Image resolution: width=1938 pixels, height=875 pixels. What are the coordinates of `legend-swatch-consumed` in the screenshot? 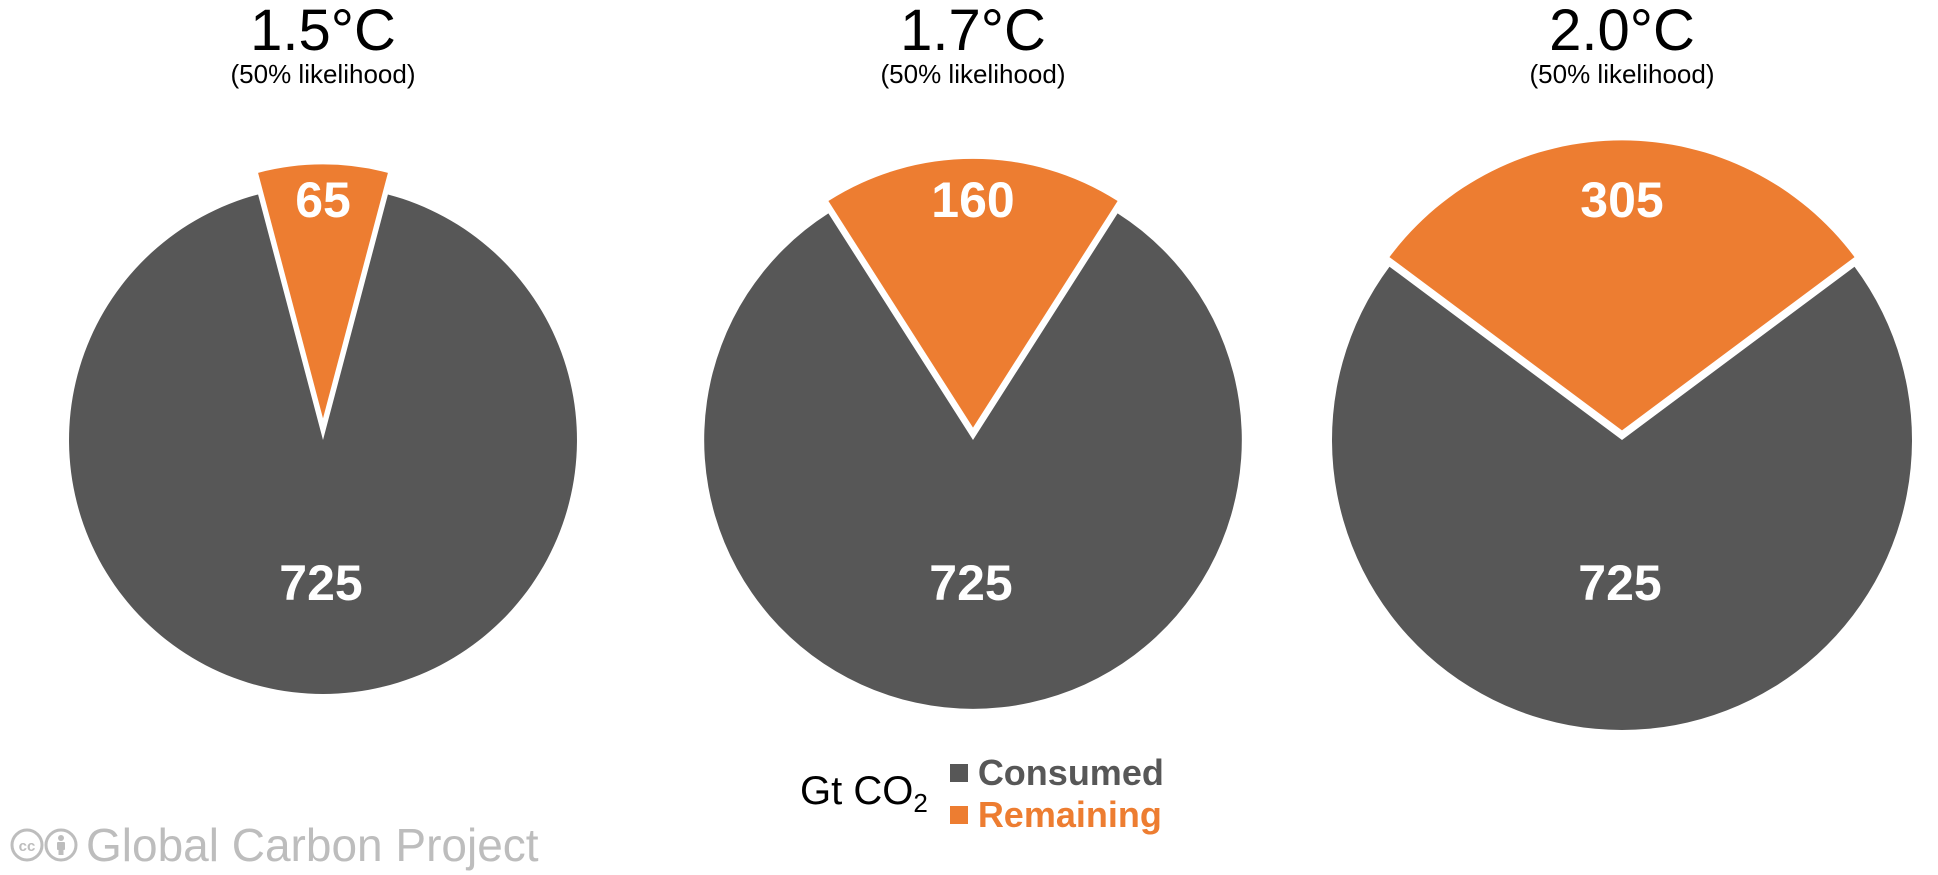 It's located at (958, 773).